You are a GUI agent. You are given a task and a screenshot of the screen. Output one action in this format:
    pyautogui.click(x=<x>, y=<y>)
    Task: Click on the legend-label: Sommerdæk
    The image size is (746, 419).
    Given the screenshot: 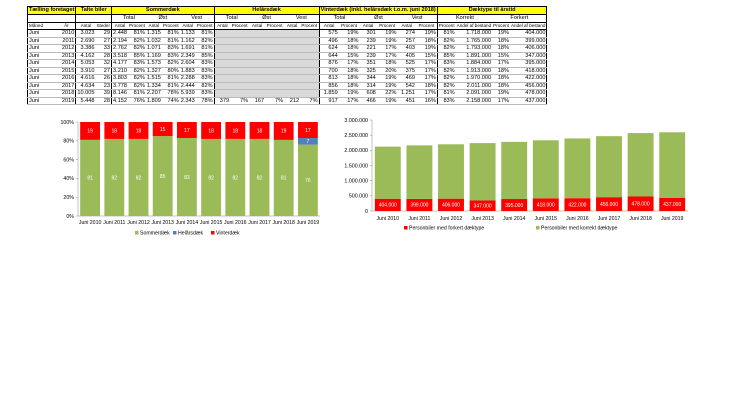 What is the action you would take?
    pyautogui.click(x=155, y=233)
    